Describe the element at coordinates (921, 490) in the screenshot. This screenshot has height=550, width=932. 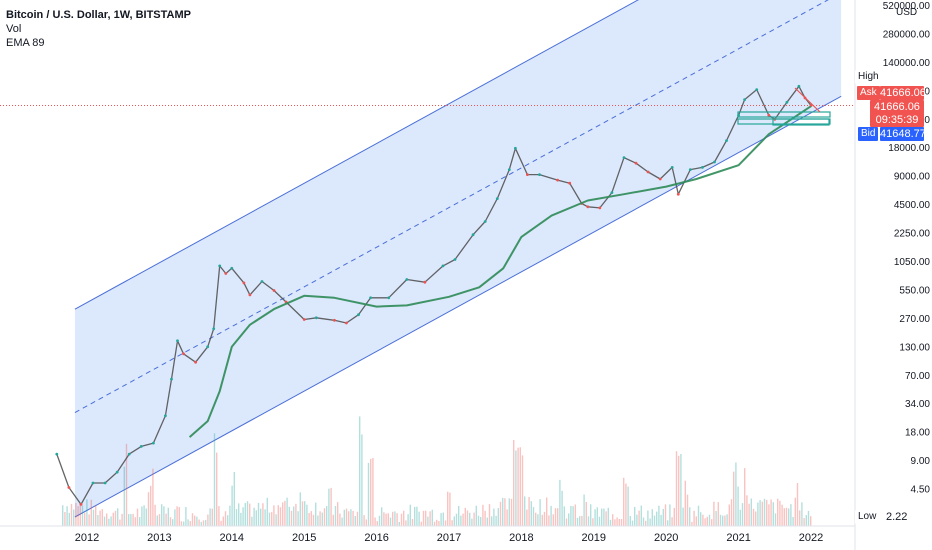
I see `y-tick-label: 4.50` at that location.